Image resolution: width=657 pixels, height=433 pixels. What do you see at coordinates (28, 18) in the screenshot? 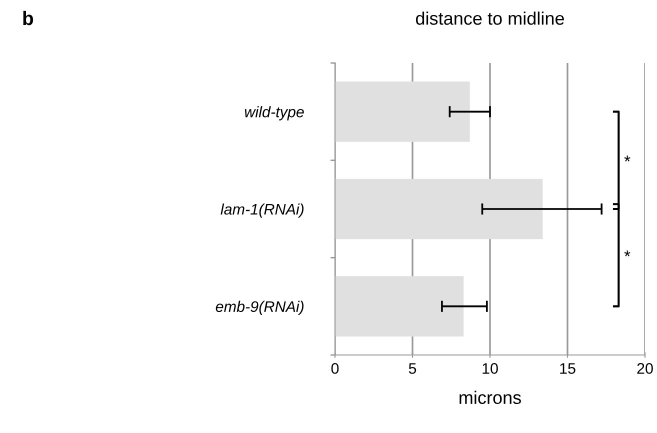
I see `text: b` at bounding box center [28, 18].